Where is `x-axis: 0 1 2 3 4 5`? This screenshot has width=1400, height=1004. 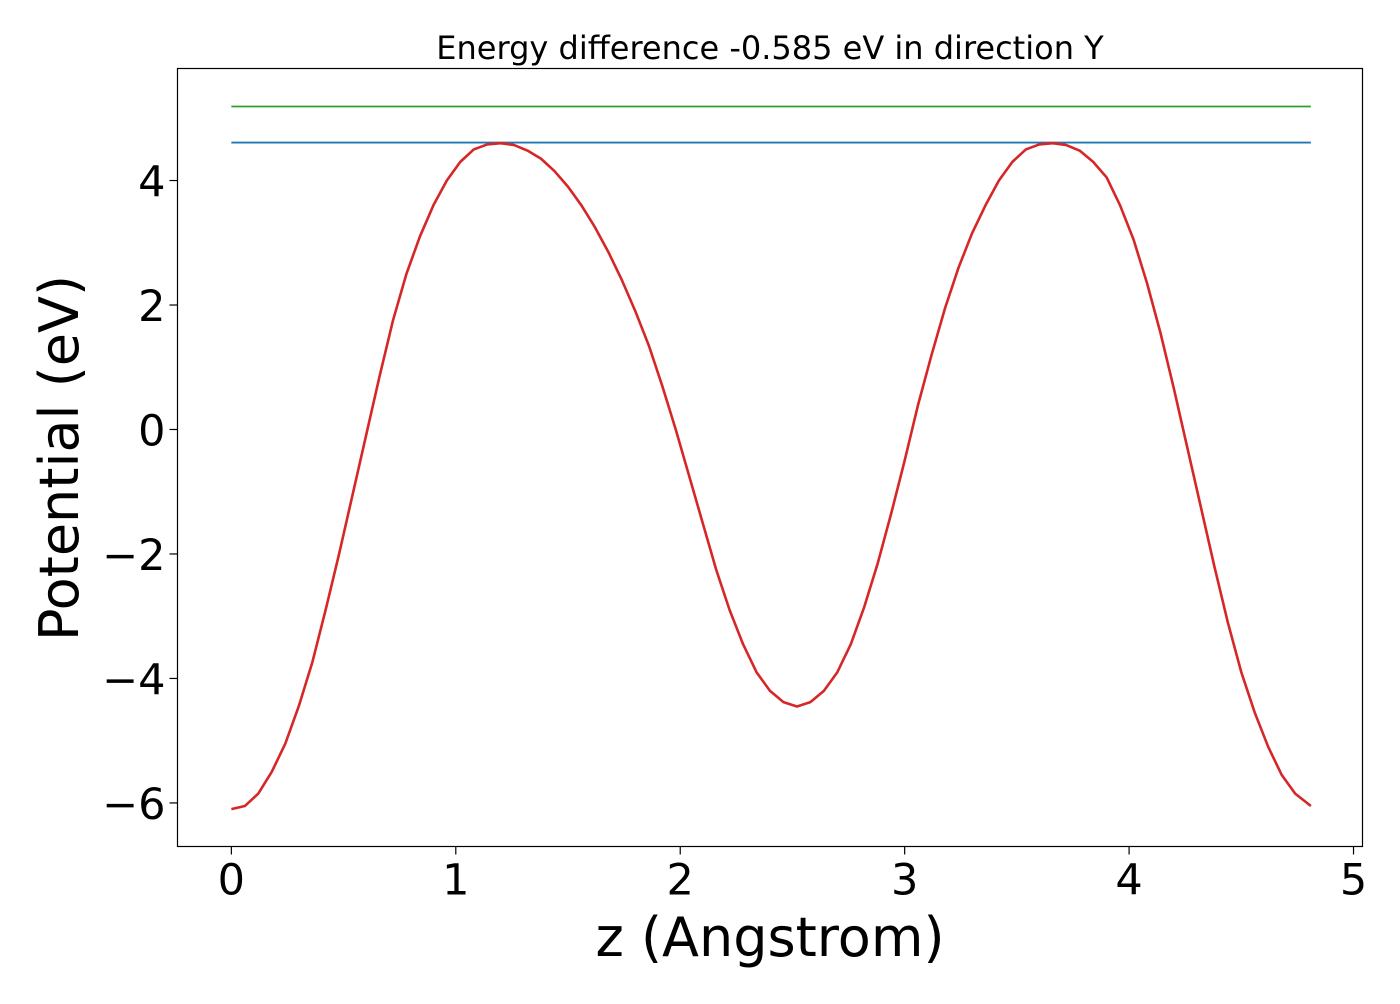 x-axis: 0 1 2 3 4 5 is located at coordinates (792, 876).